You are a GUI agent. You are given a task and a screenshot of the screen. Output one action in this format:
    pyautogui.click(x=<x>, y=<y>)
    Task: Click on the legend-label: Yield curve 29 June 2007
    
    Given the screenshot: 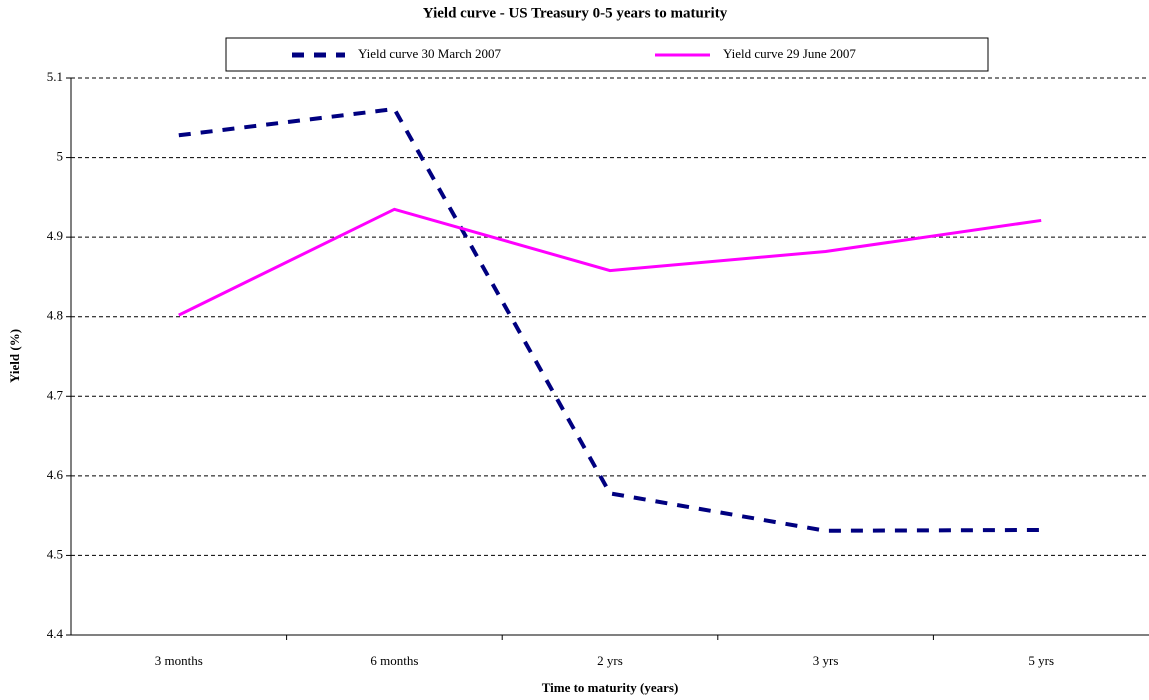 What is the action you would take?
    pyautogui.click(x=789, y=53)
    